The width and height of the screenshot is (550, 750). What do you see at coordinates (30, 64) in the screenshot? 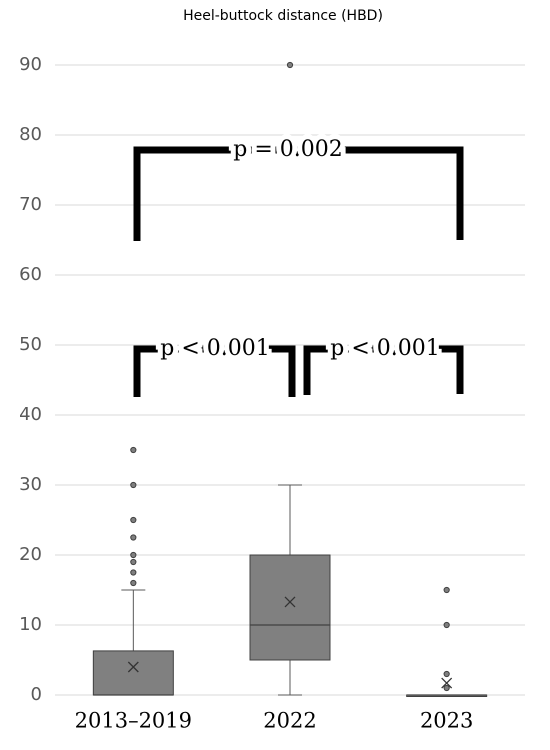
I see `y-tick-label: 90` at bounding box center [30, 64].